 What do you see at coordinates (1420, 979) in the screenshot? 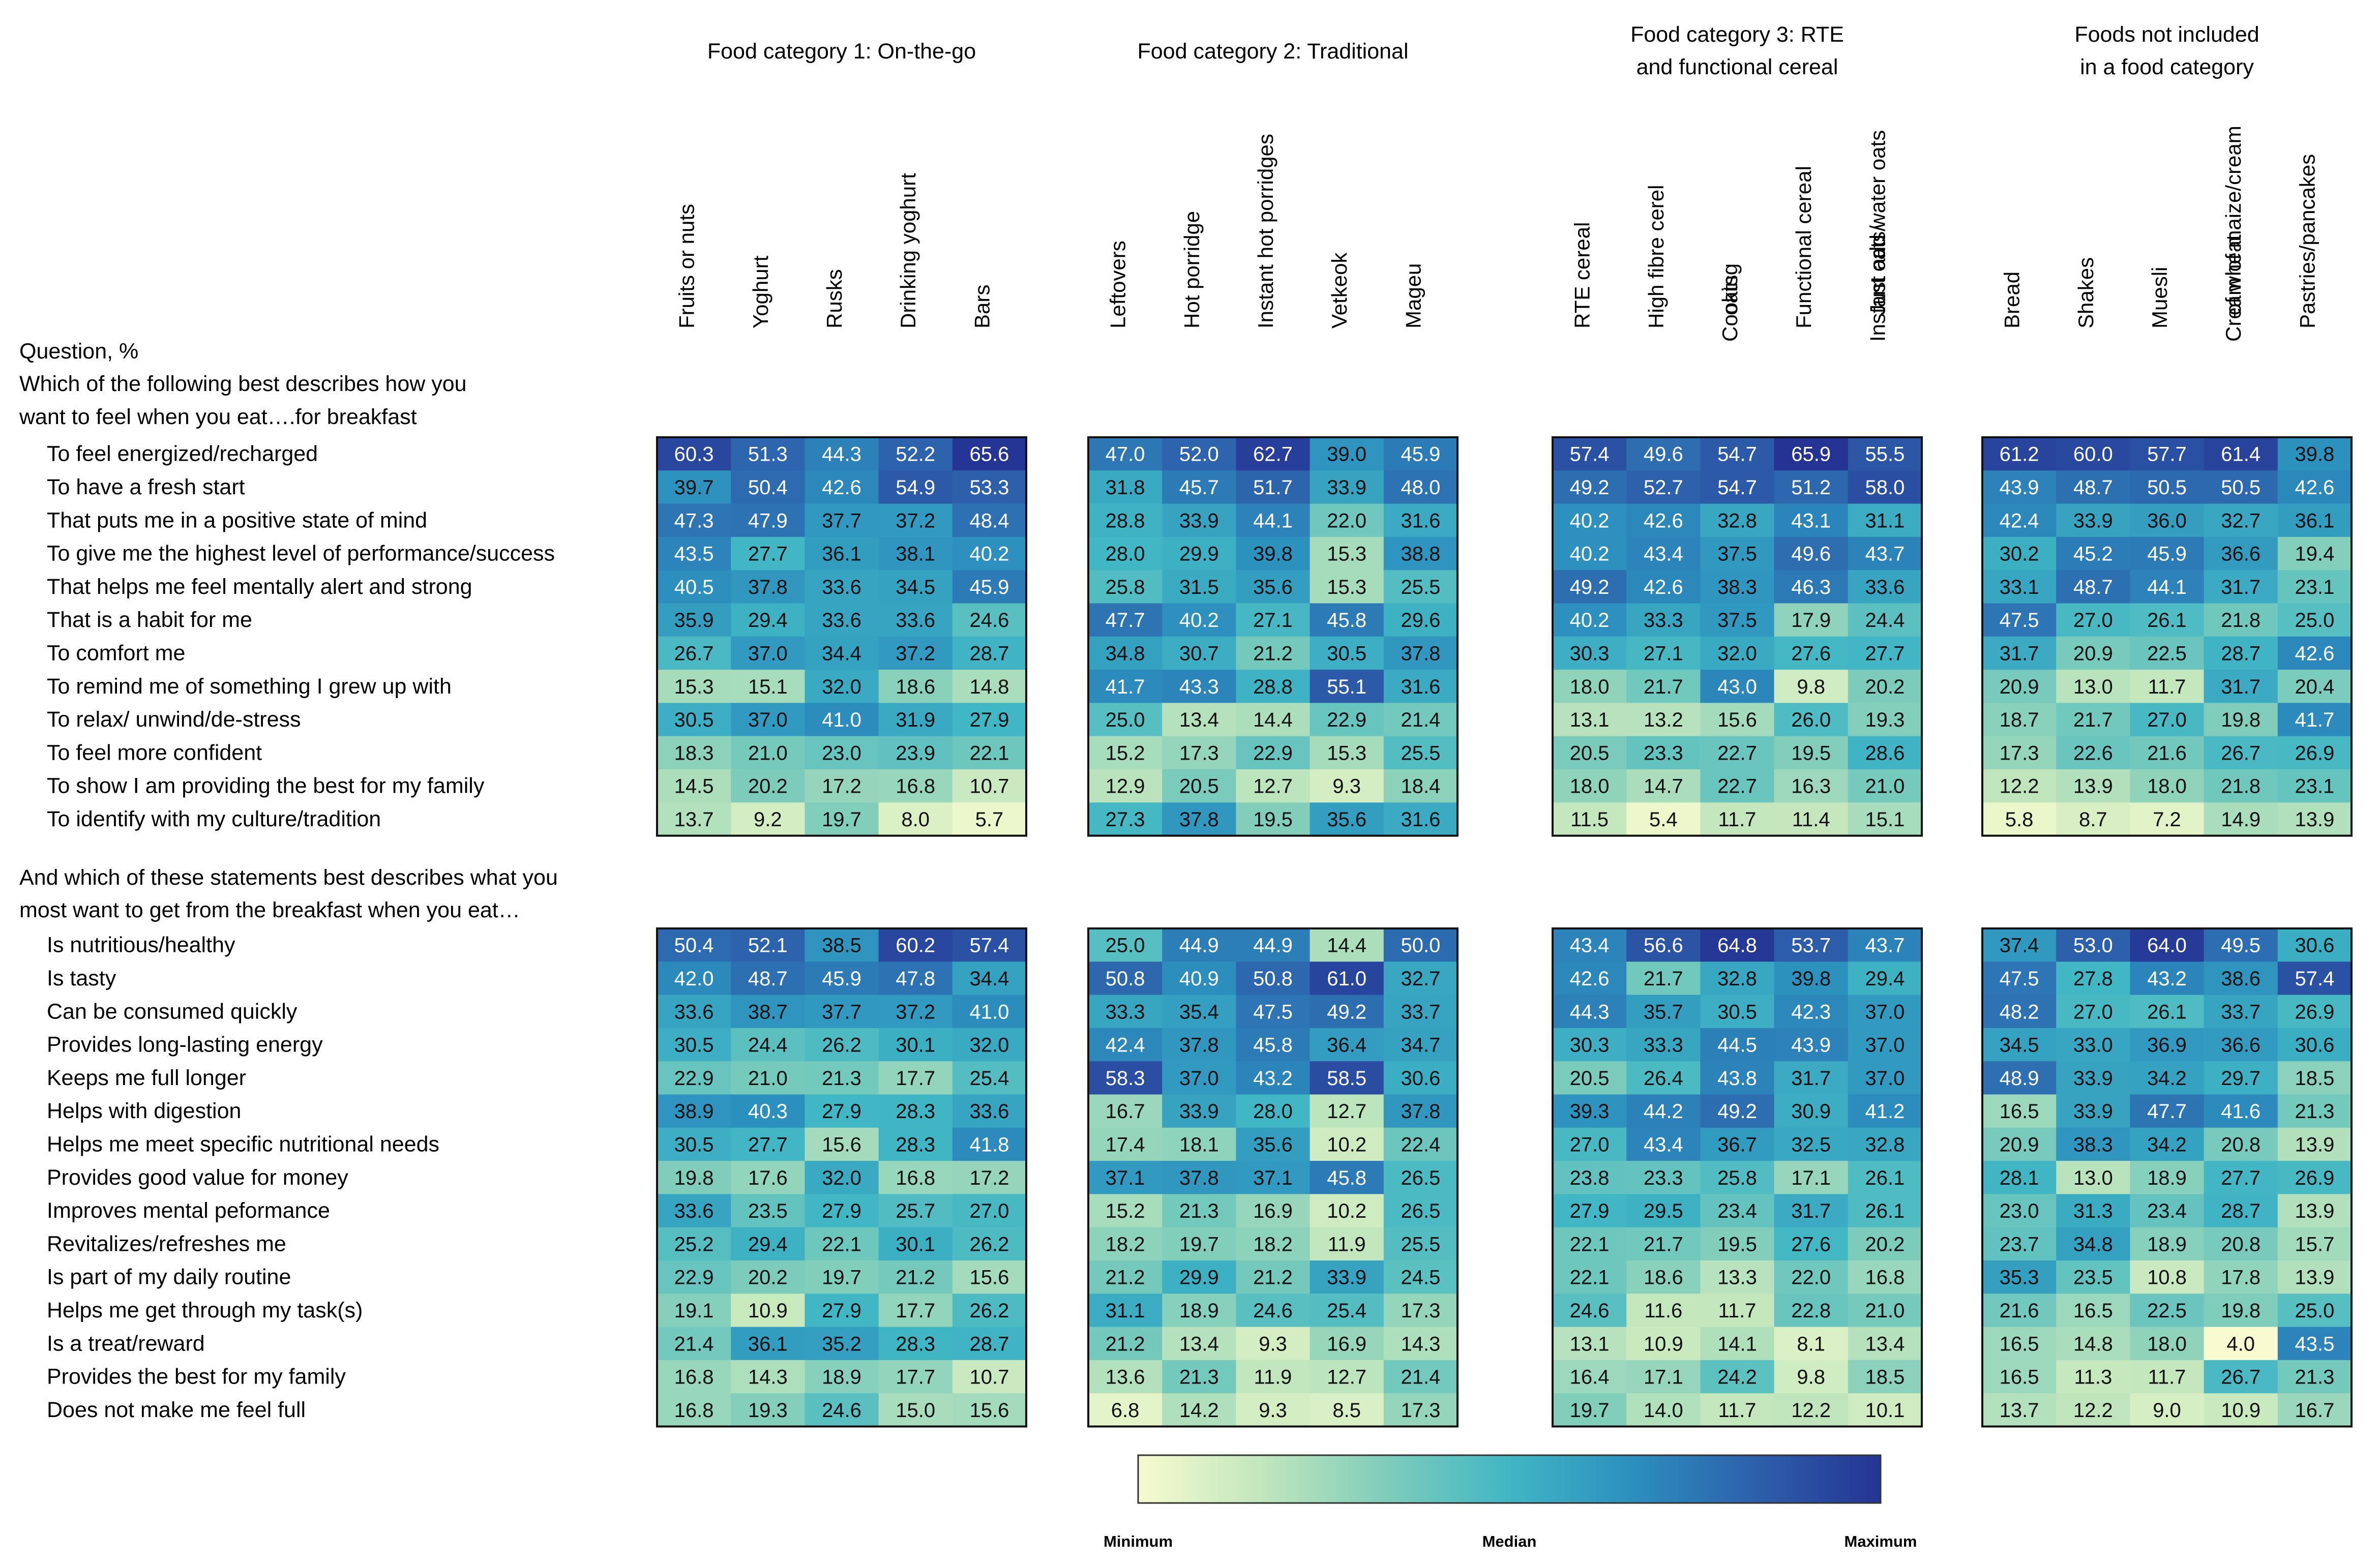
I see `cell-value-label: 32.7` at bounding box center [1420, 979].